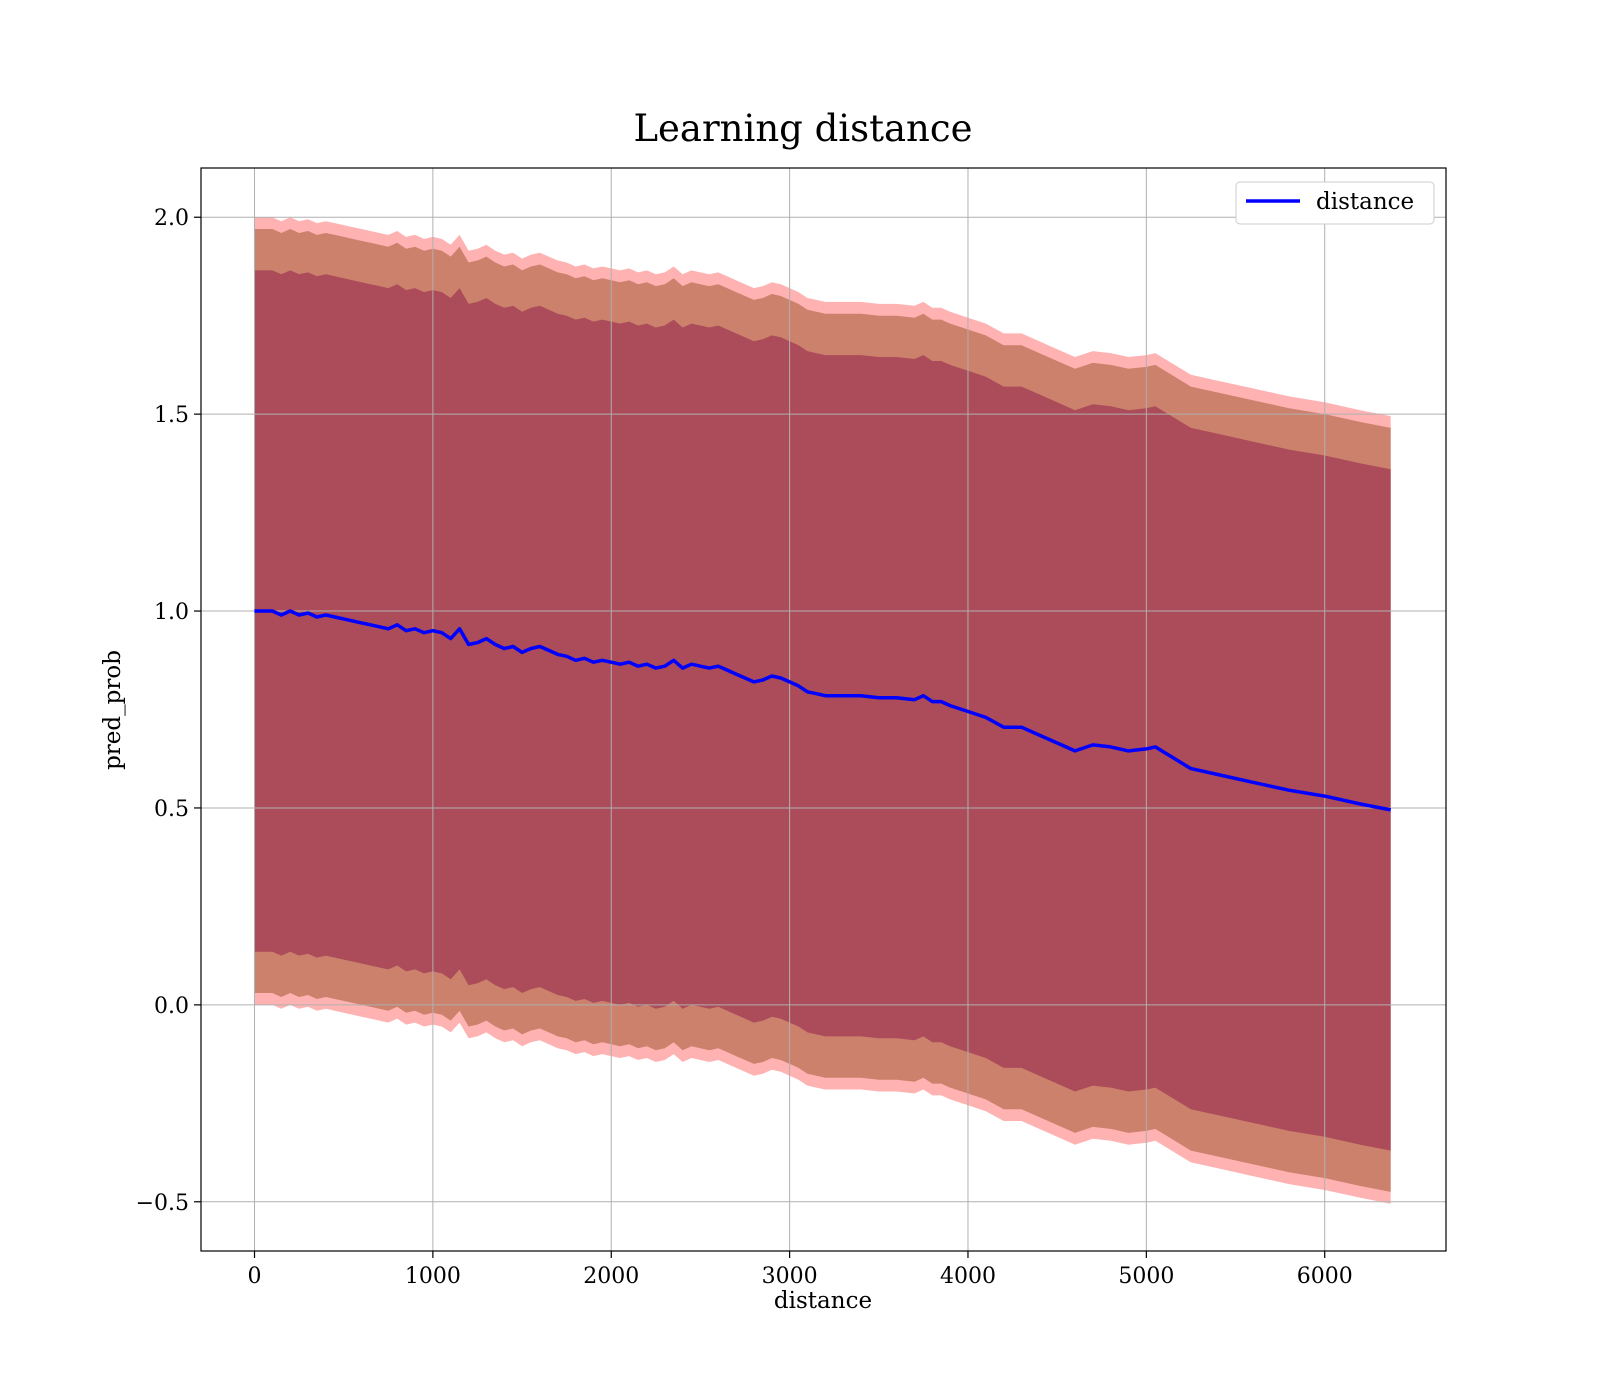 The height and width of the screenshot is (1400, 1600). I want to click on x-tick-label: 1000, so click(433, 1276).